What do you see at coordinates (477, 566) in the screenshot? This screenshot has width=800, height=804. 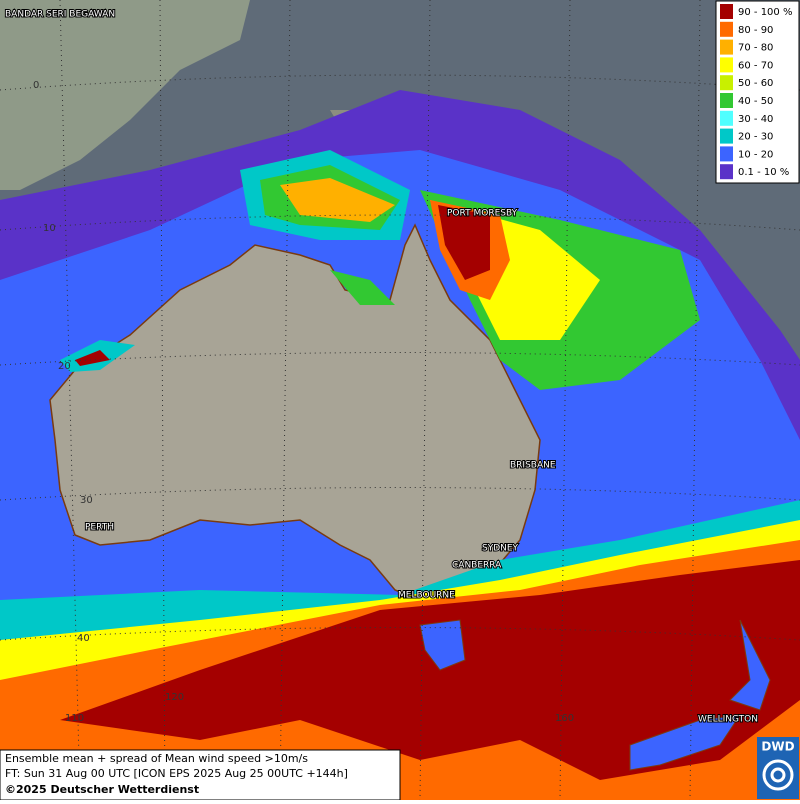 I see `city-label: CANBERRA` at bounding box center [477, 566].